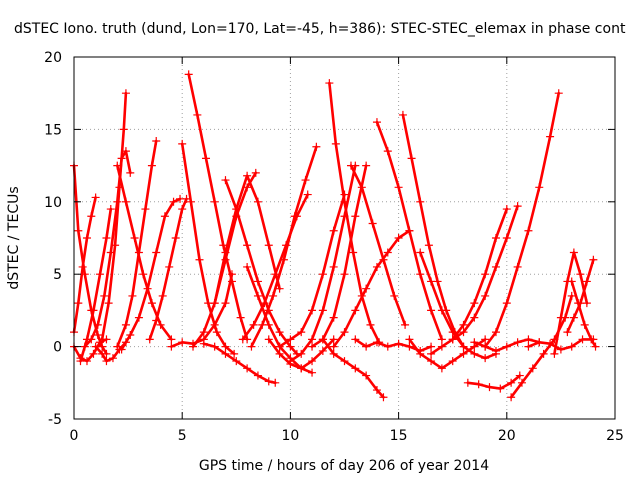  What do you see at coordinates (506, 238) in the screenshot?
I see `series-35-point` at bounding box center [506, 238].